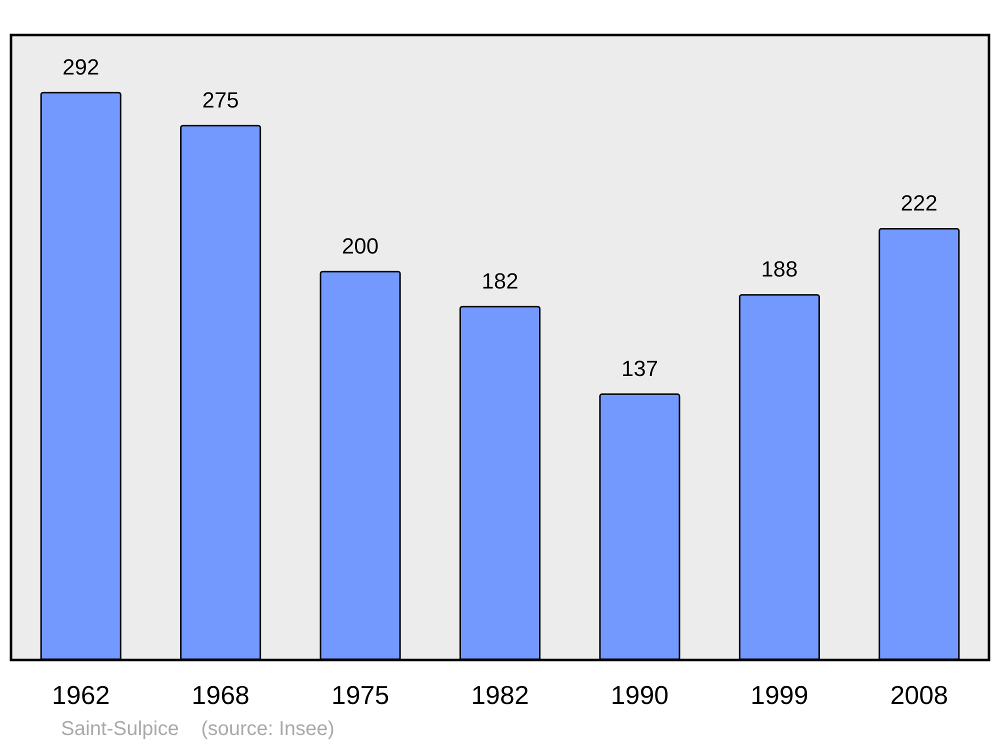 The width and height of the screenshot is (1000, 747). What do you see at coordinates (779, 695) in the screenshot?
I see `x-tick-label: 1999` at bounding box center [779, 695].